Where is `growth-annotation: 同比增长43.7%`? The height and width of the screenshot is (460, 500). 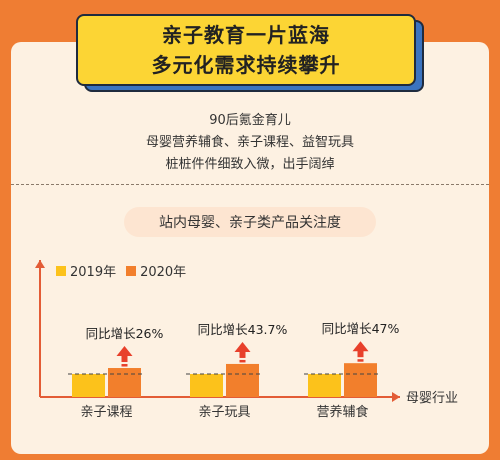
growth-annotation: 同比增长43.7% is located at coordinates (243, 329).